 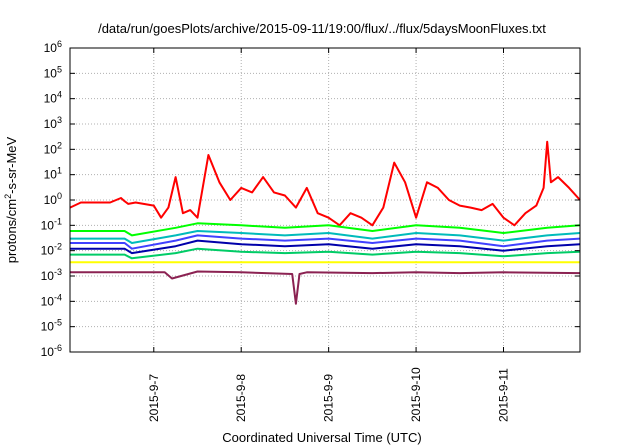 What do you see at coordinates (53, 174) in the screenshot?
I see `y-tick-label: 10¹` at bounding box center [53, 174].